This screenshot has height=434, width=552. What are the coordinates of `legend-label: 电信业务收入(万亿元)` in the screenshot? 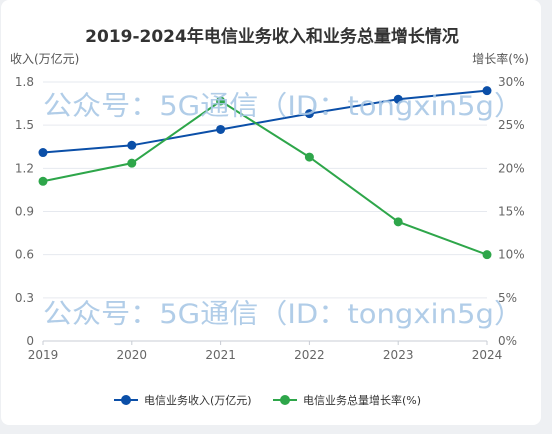 It's located at (198, 400).